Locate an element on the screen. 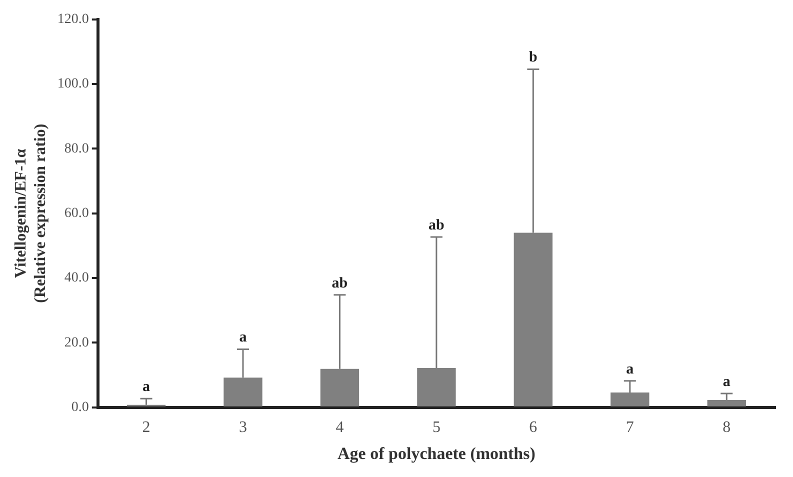 The width and height of the screenshot is (793, 477). y-tick-label: 60.0 is located at coordinates (76, 214).